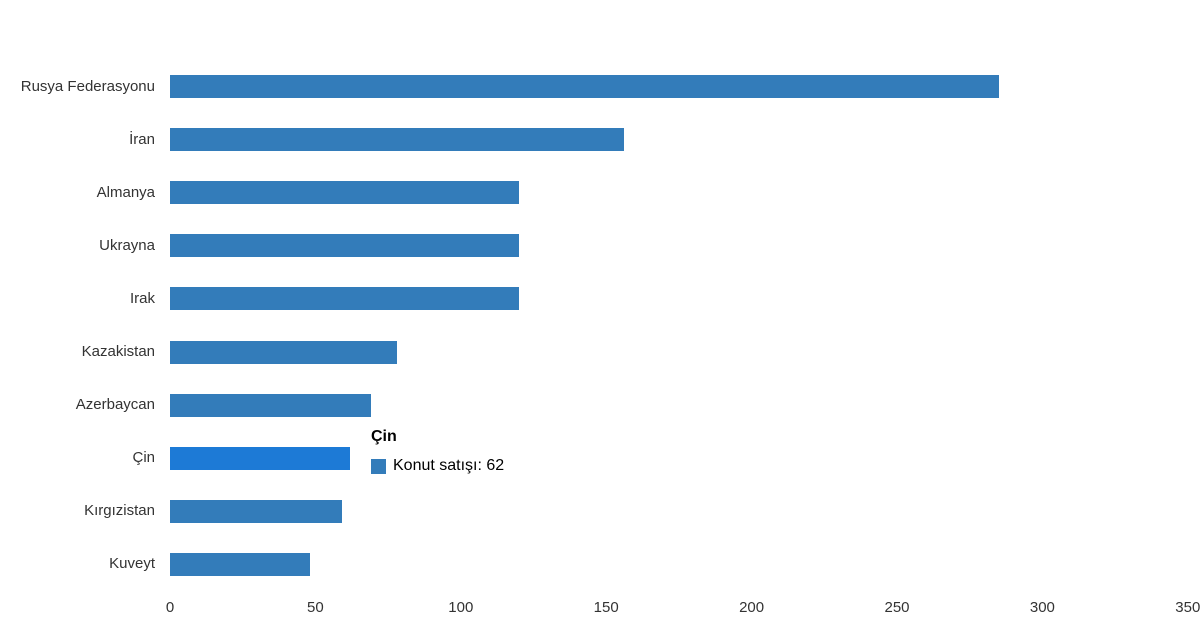 This screenshot has height=628, width=1200. What do you see at coordinates (125, 192) in the screenshot?
I see `category-label: Almanya` at bounding box center [125, 192].